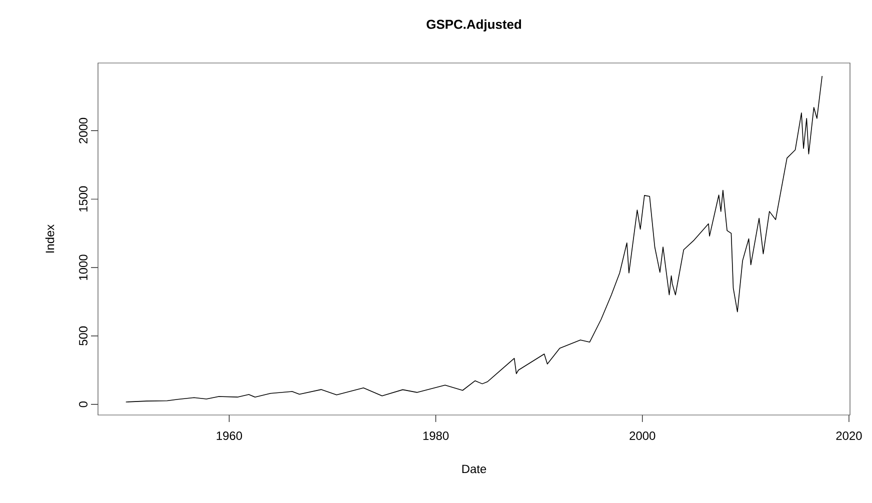 This screenshot has height=503, width=872. What do you see at coordinates (474, 469) in the screenshot?
I see `x-axis-title: Date` at bounding box center [474, 469].